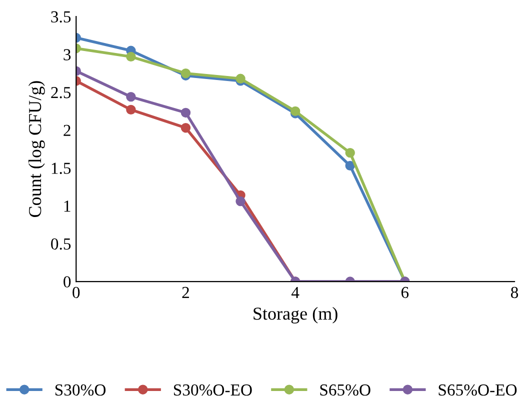 The image size is (525, 414). What do you see at coordinates (36, 149) in the screenshot?
I see `y-axis-title: Count (log CFU/g)` at bounding box center [36, 149].